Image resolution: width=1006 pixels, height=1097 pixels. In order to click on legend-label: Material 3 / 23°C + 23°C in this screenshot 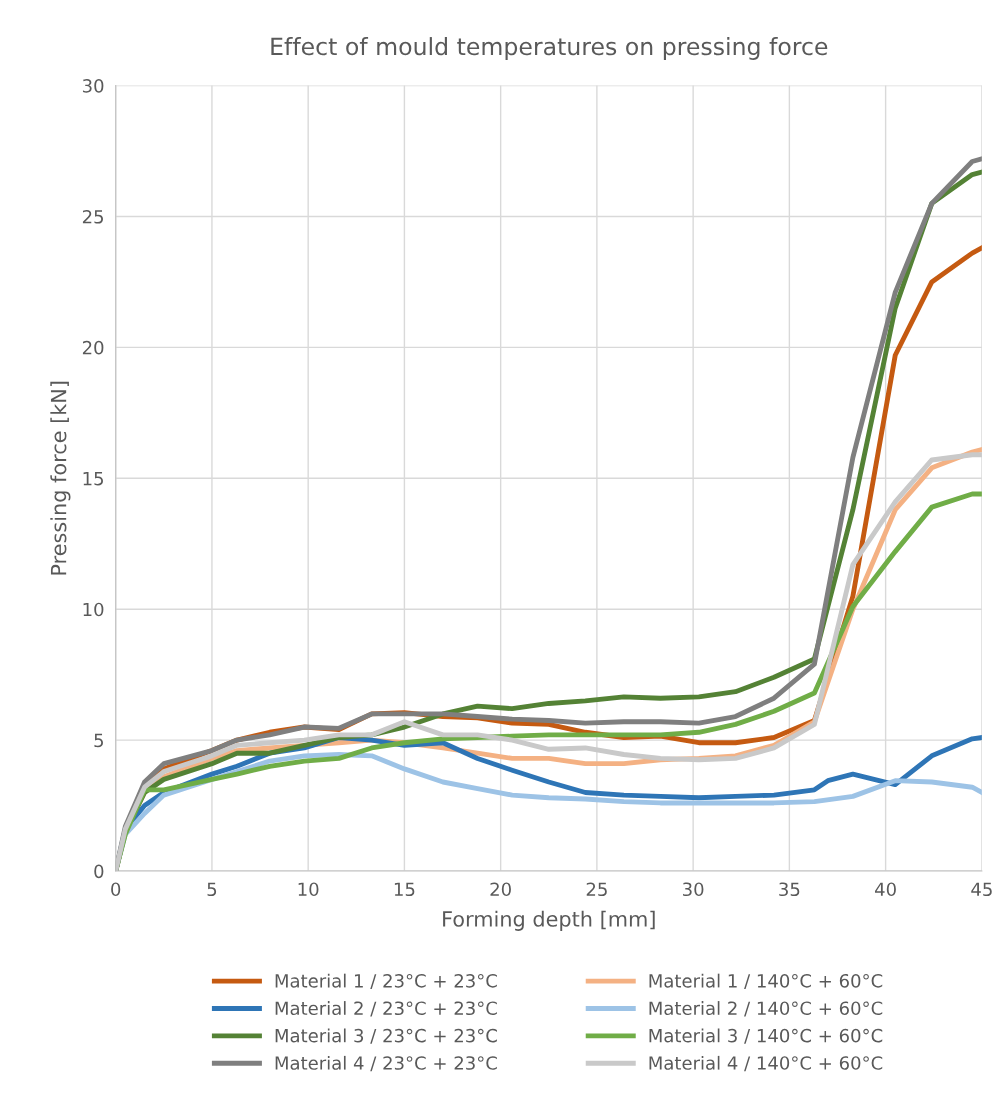, I will do `click(386, 1036)`.